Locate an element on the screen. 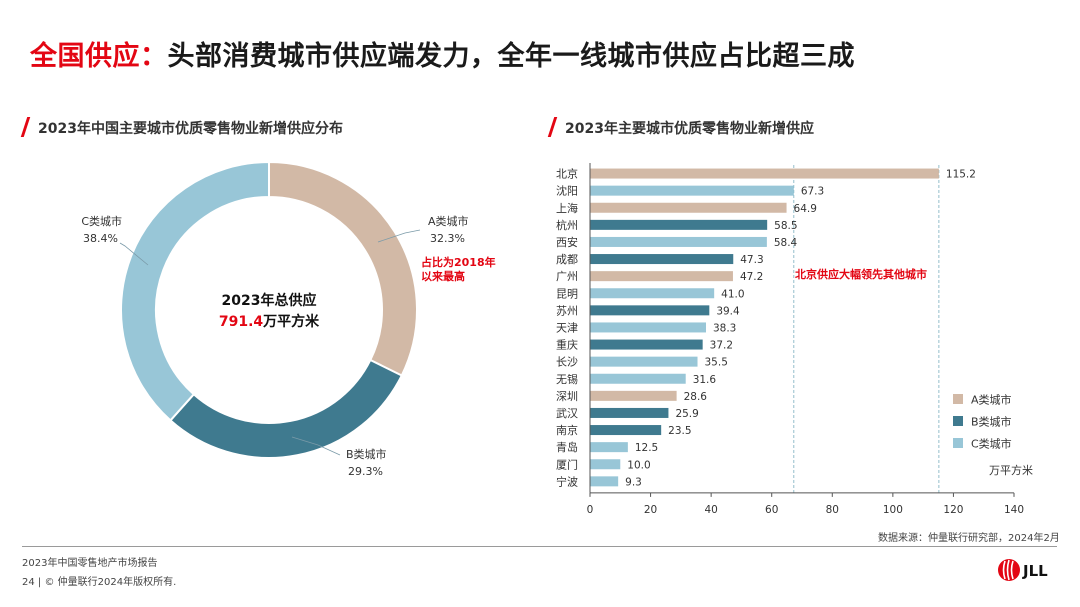 This screenshot has width=1080, height=607. bar-西安 is located at coordinates (678, 241).